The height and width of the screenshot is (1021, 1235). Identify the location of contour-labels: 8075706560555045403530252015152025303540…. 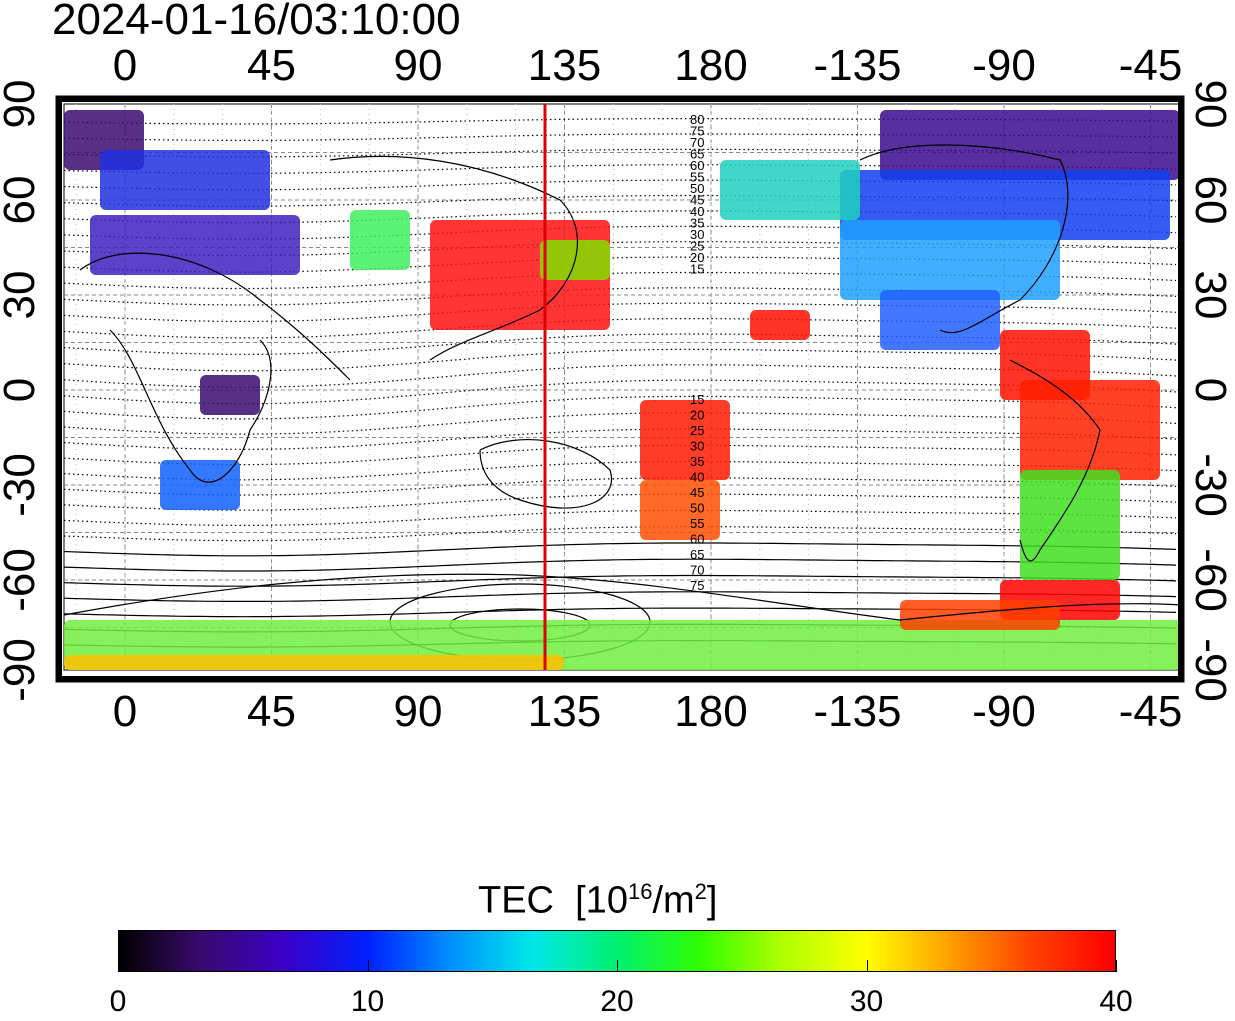
(697, 352).